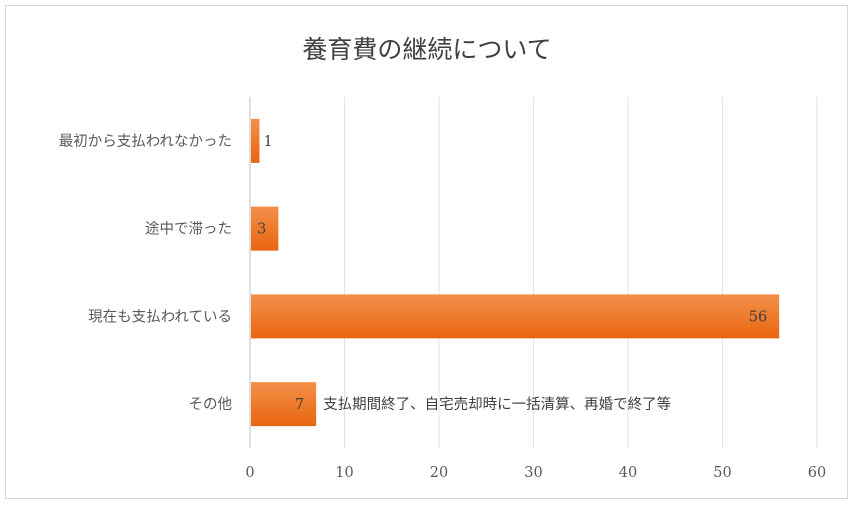 Image resolution: width=855 pixels, height=507 pixels. I want to click on x-tick-label: 10, so click(344, 473).